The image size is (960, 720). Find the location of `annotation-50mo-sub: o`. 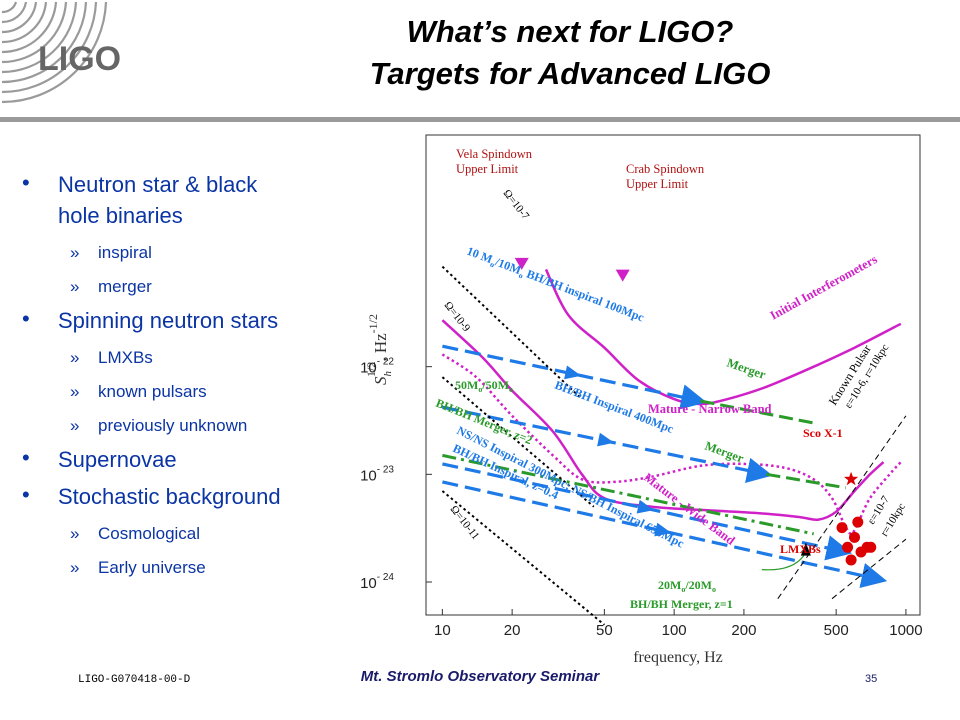

annotation-50mo-sub: o is located at coordinates (480, 389).